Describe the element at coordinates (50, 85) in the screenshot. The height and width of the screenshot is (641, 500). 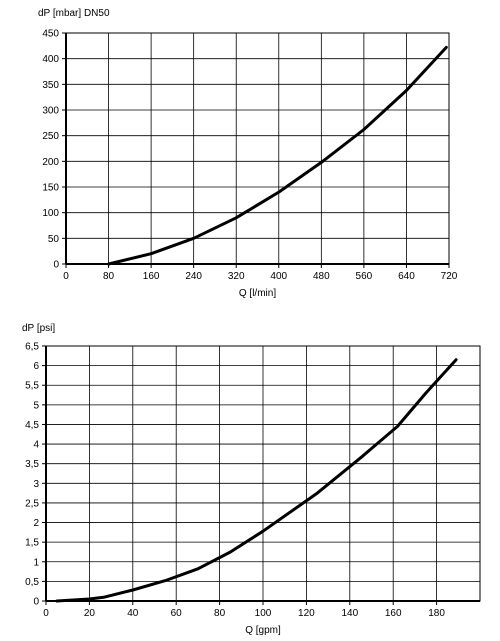
I see `y-tick-label: 350` at that location.